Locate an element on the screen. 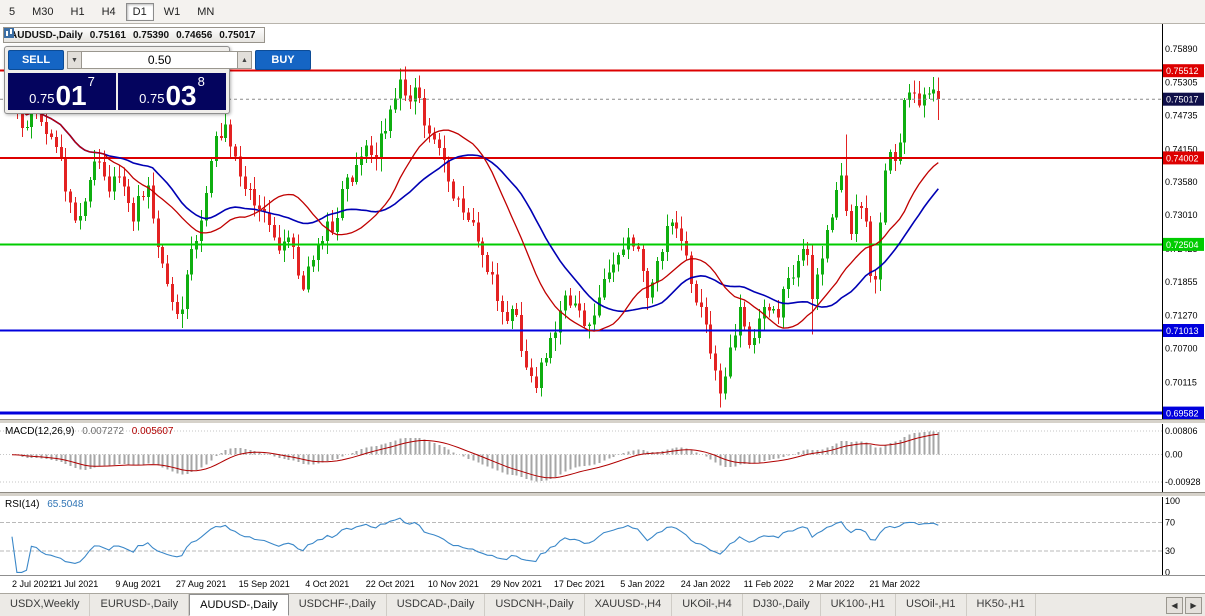 This screenshot has width=1205, height=616. sell-price-prefix: 0.75 is located at coordinates (42, 98).